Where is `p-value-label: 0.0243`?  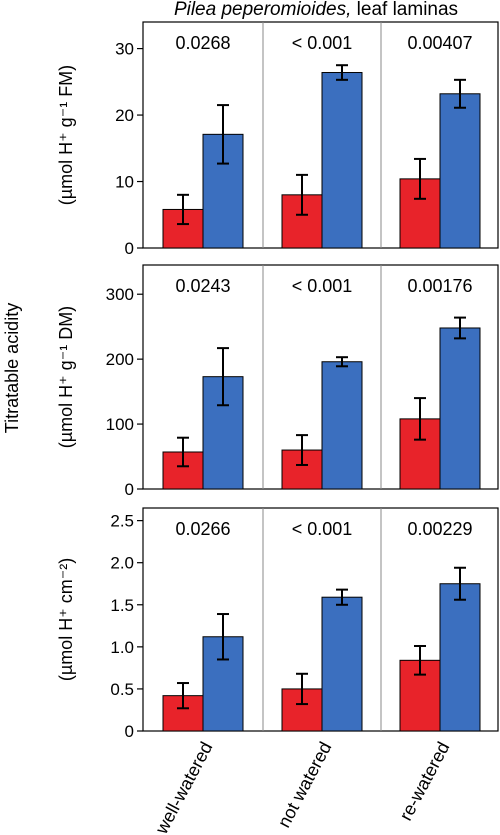 p-value-label: 0.0243 is located at coordinates (202, 286).